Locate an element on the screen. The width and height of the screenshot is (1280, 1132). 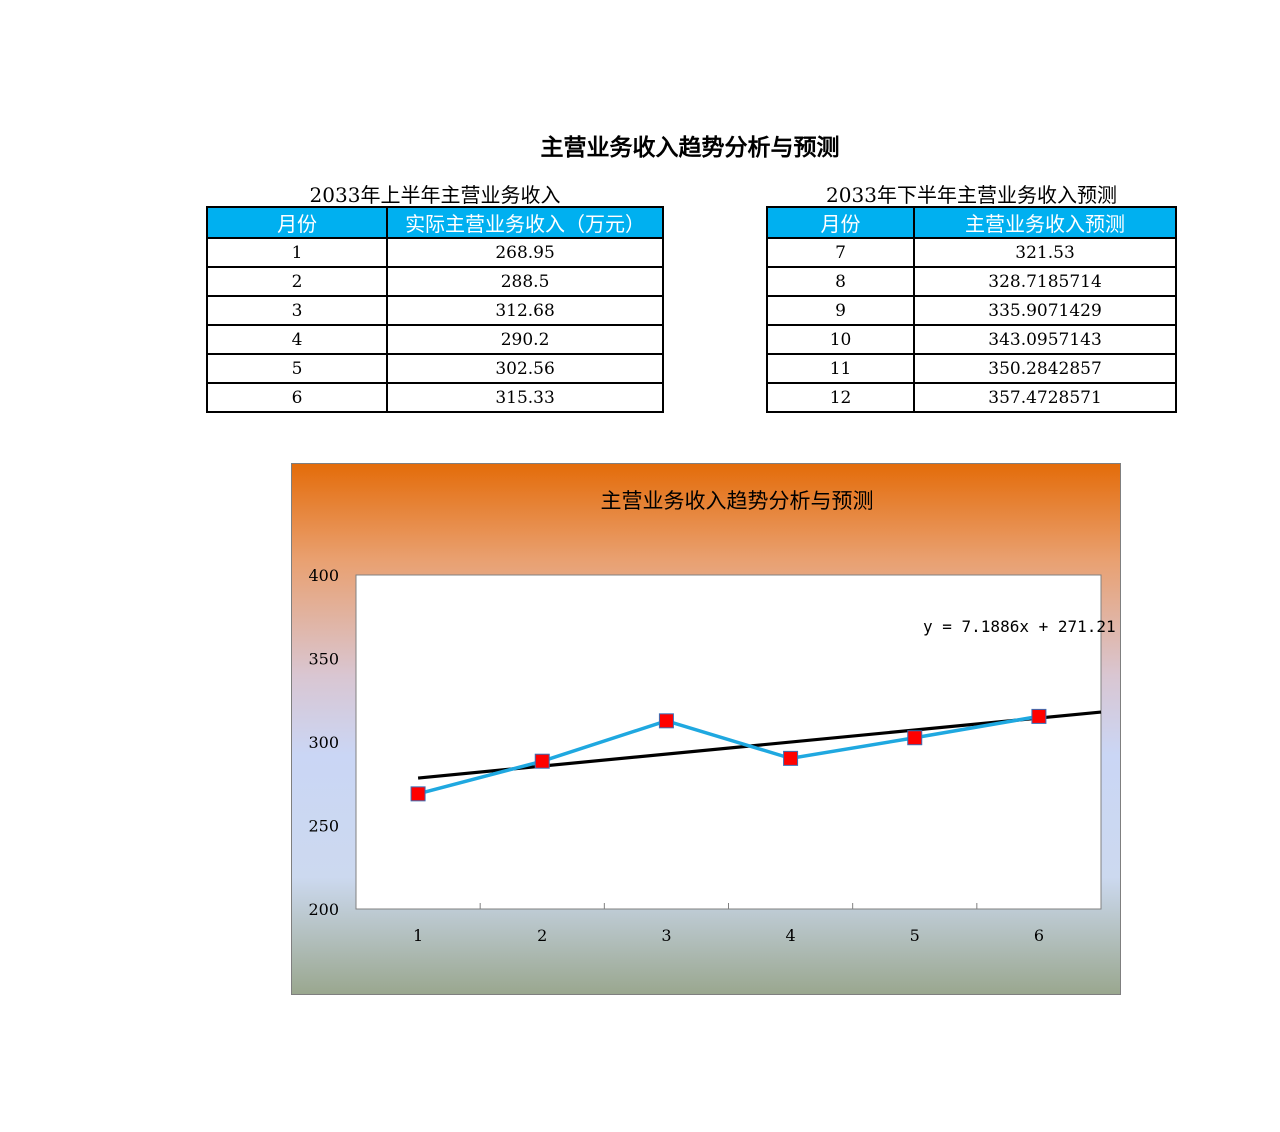
month-cell: 1 is located at coordinates (297, 252).